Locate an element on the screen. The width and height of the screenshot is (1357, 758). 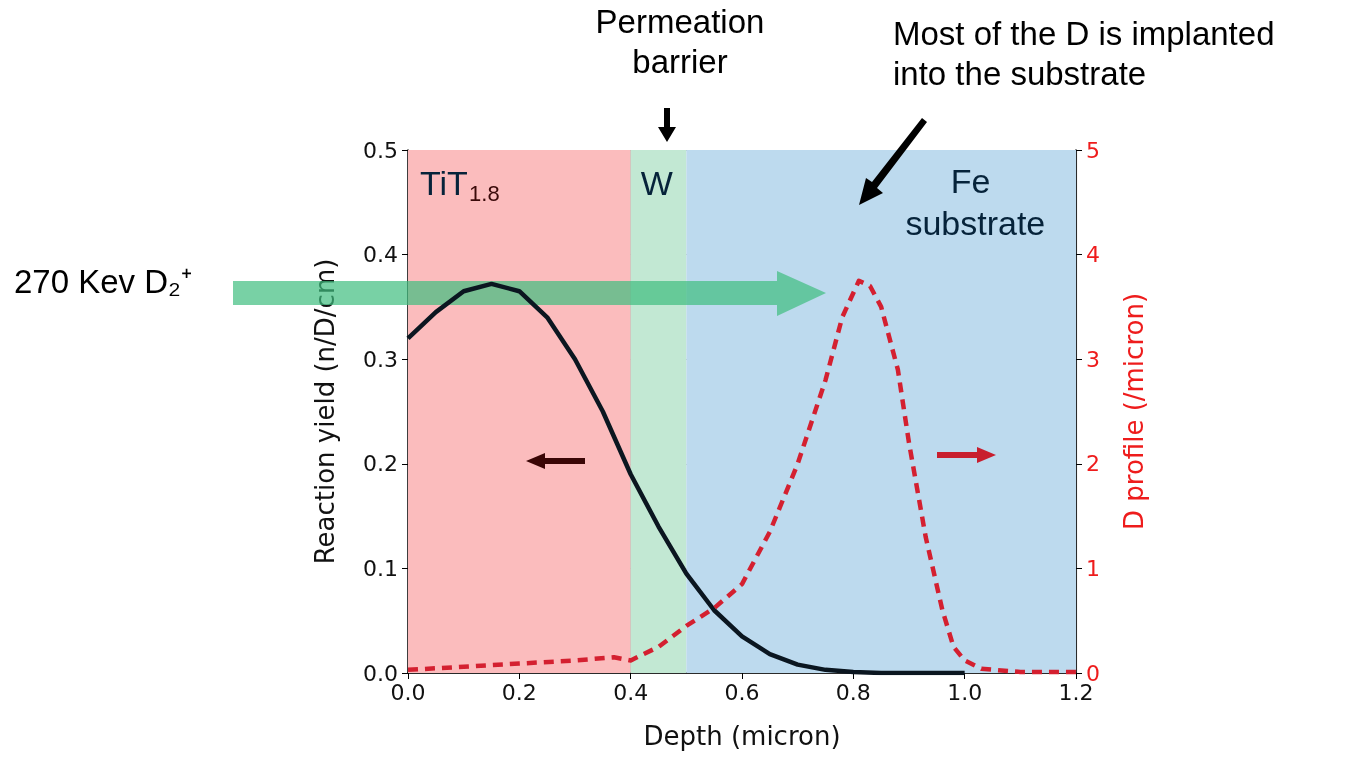
text: Most of the D is implanted into the substrate is located at coordinates (1084, 54).